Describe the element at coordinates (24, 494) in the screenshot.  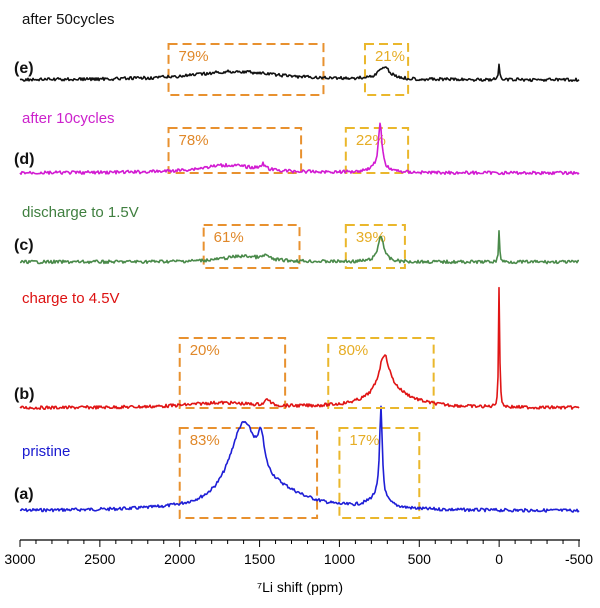
I see `series-tag-a: (a)` at that location.